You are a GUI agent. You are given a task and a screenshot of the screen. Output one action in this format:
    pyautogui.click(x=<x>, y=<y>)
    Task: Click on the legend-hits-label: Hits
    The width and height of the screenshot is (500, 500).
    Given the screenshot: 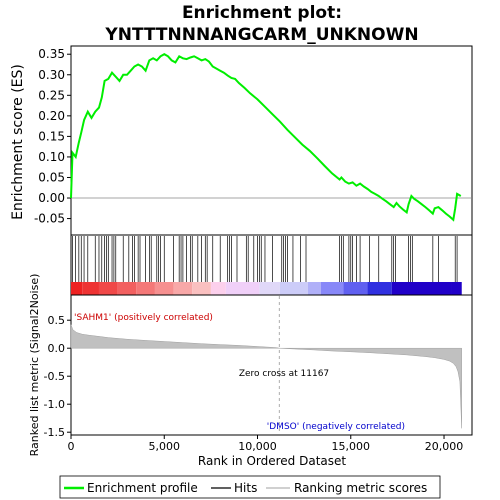 What is the action you would take?
    pyautogui.click(x=245, y=488)
    